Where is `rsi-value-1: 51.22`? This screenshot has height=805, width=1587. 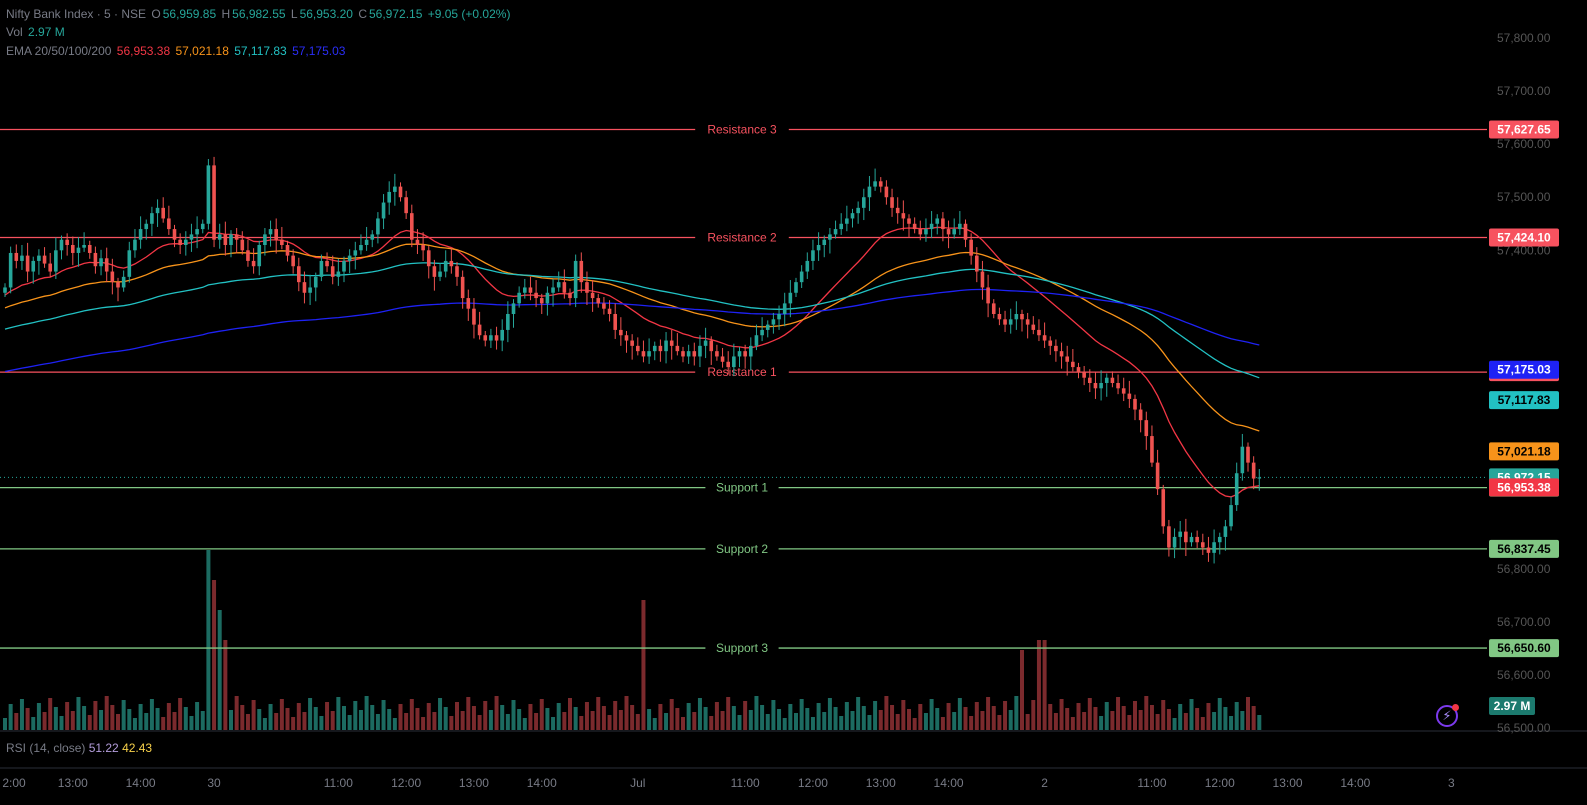 rsi-value-1: 51.22 is located at coordinates (103, 748).